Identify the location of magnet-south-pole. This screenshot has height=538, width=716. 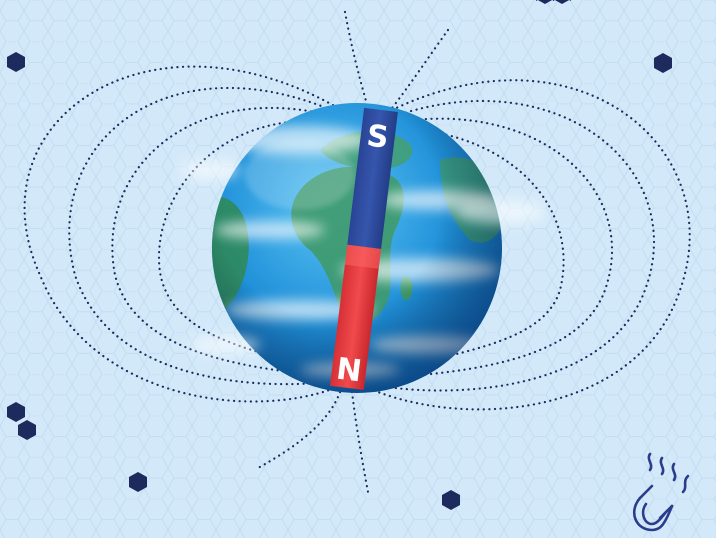
(372, 178).